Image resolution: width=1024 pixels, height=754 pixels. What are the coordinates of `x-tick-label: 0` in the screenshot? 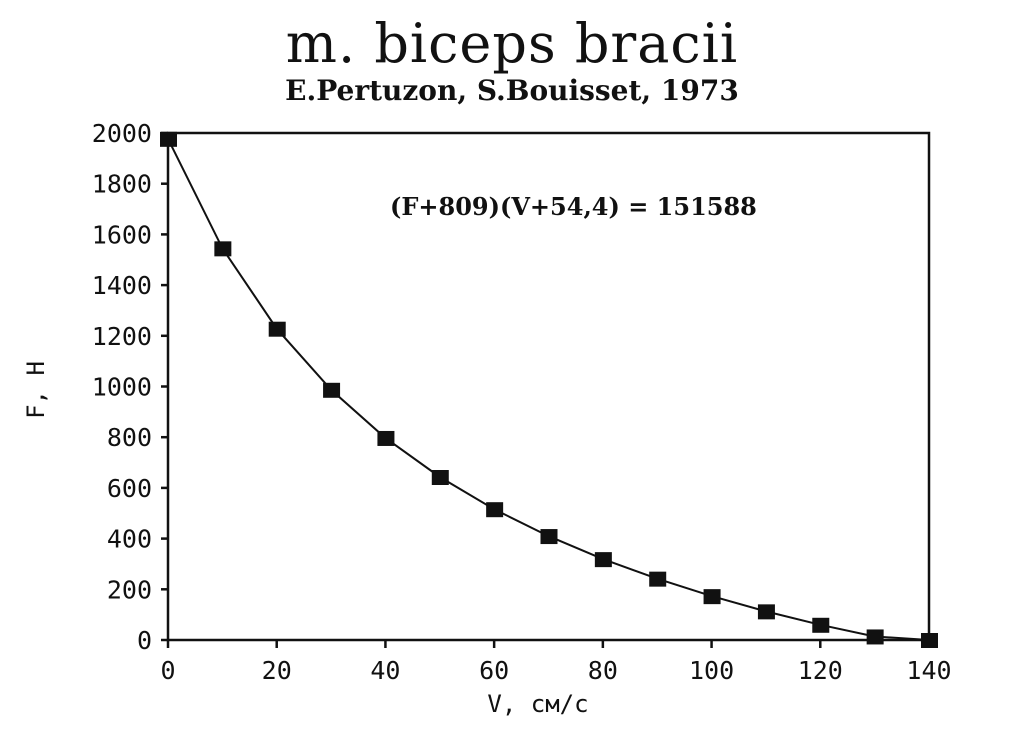 It's located at (167, 670).